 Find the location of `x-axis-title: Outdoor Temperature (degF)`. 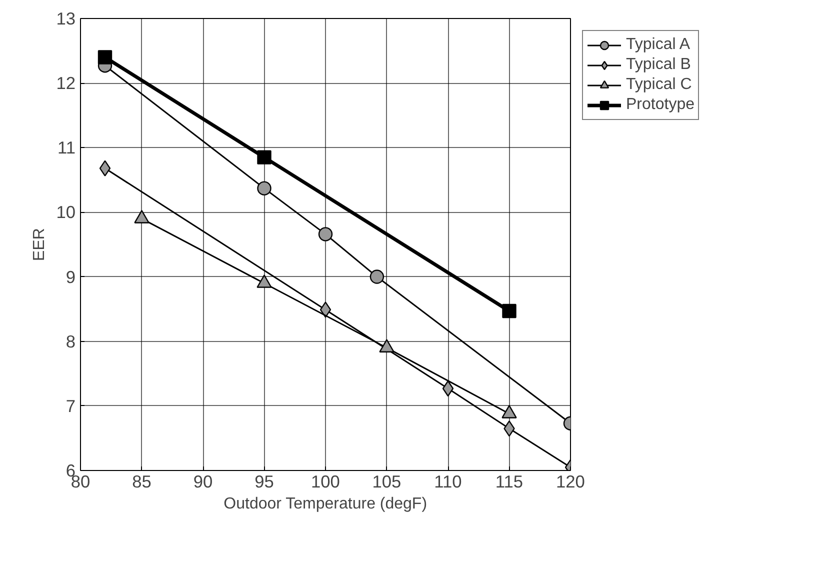

x-axis-title: Outdoor Temperature (degF) is located at coordinates (326, 504).